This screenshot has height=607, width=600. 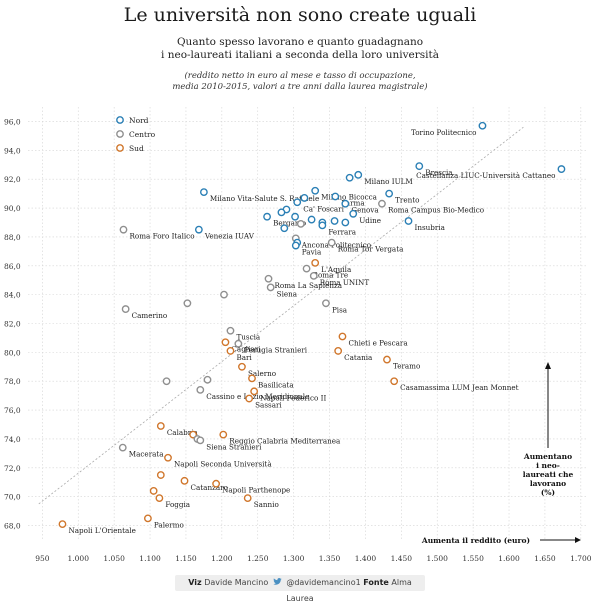 I want to click on y-tick-label: 74,0, so click(x=12, y=439).